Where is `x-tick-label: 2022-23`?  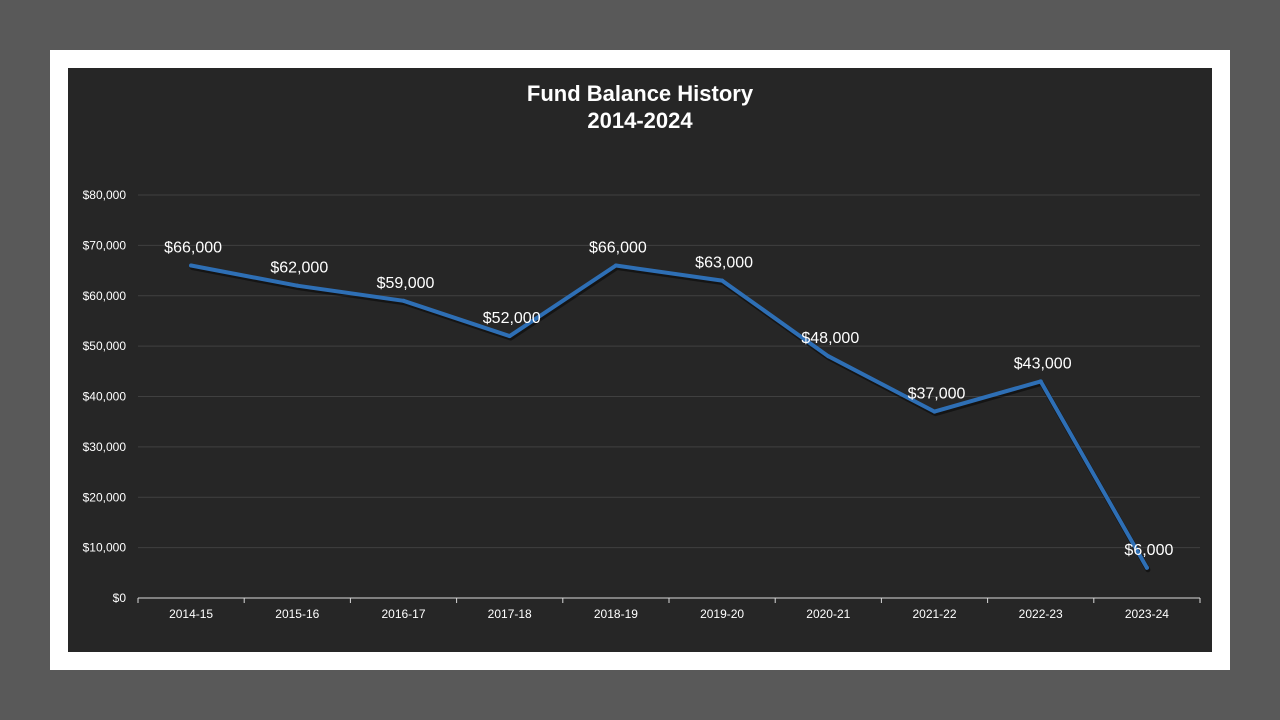
x-tick-label: 2022-23 is located at coordinates (1041, 614).